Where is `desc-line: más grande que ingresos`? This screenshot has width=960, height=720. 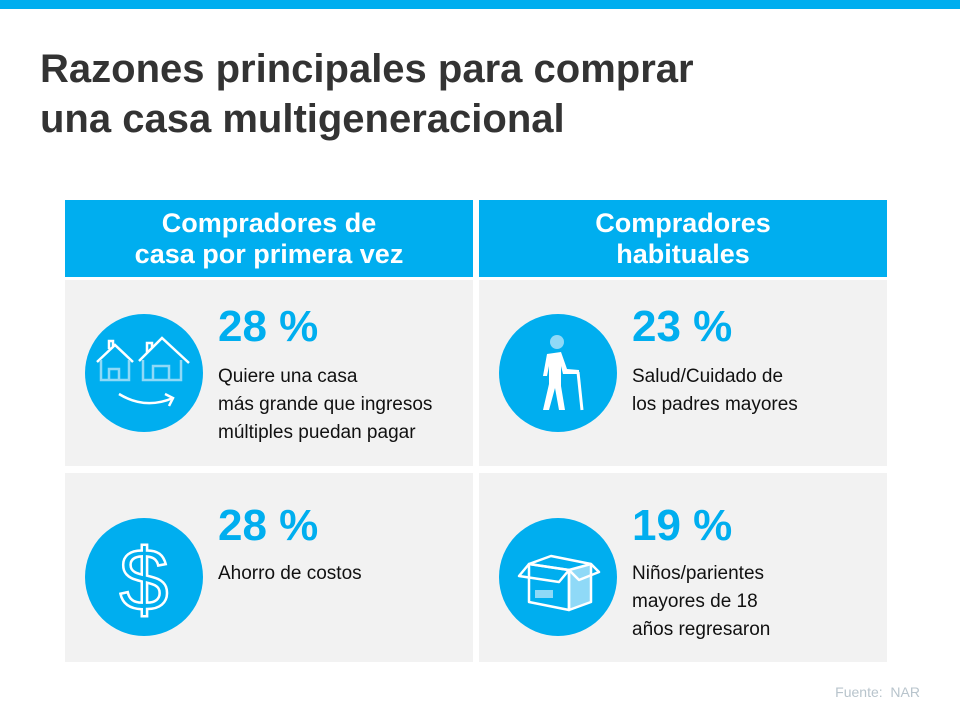 desc-line: más grande que ingresos is located at coordinates (325, 404).